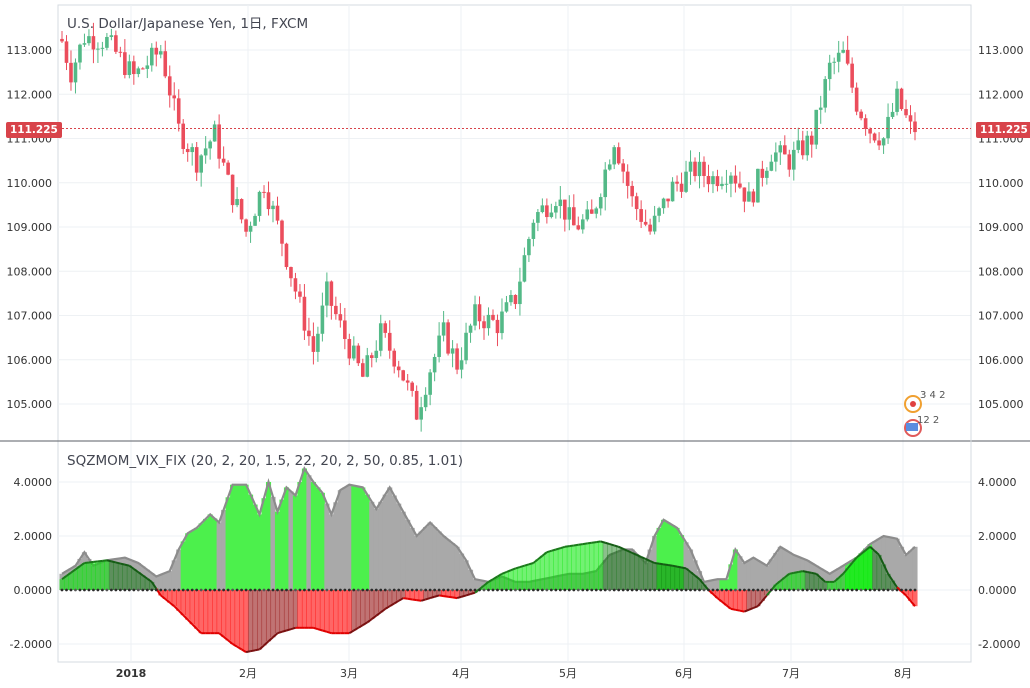  I want to click on x-tick-label: 4月, so click(461, 673).